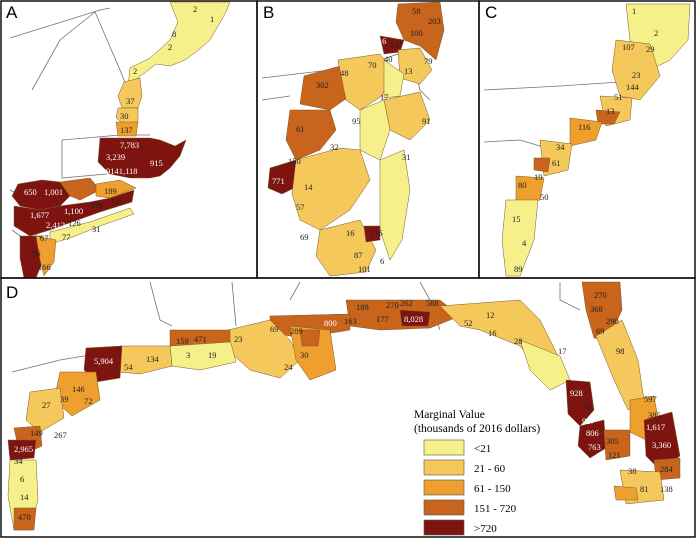 The image size is (696, 538). What do you see at coordinates (350, 233) in the screenshot?
I see `value-label: 16` at bounding box center [350, 233].